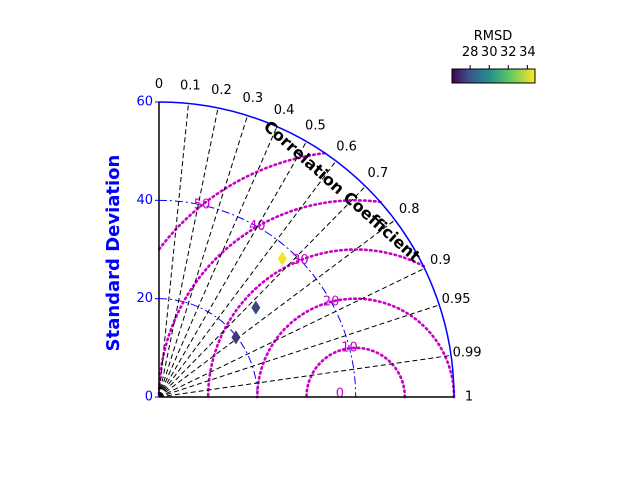 This screenshot has width=640, height=480. I want to click on correlation-tick-label: 1, so click(469, 397).